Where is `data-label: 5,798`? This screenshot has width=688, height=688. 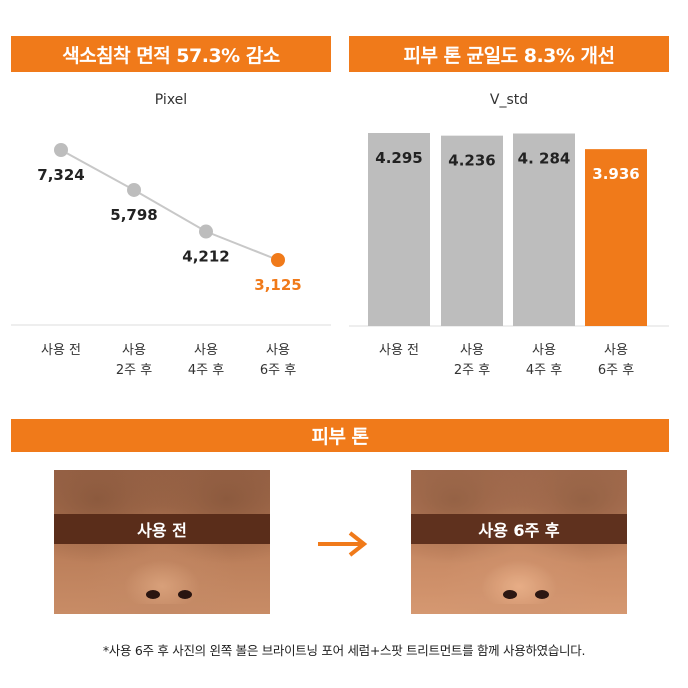 data-label: 5,798 is located at coordinates (133, 215).